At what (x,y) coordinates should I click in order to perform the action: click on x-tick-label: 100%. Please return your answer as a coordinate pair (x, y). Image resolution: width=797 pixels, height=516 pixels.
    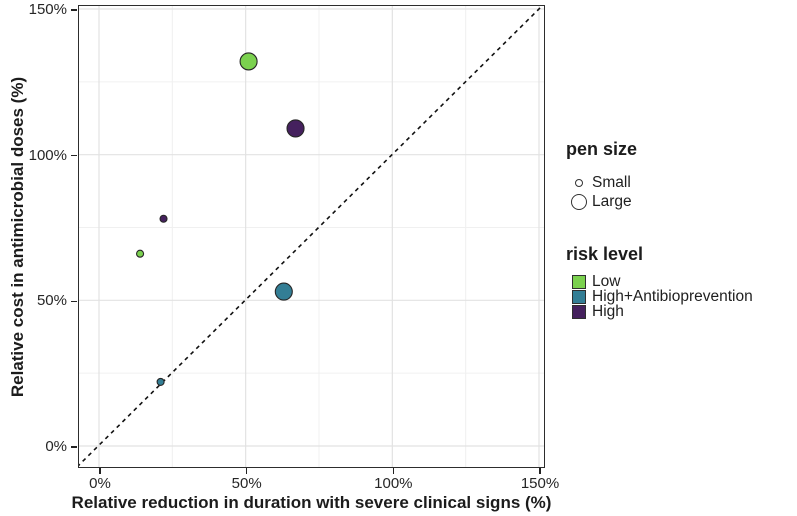
    Looking at the image, I should click on (393, 483).